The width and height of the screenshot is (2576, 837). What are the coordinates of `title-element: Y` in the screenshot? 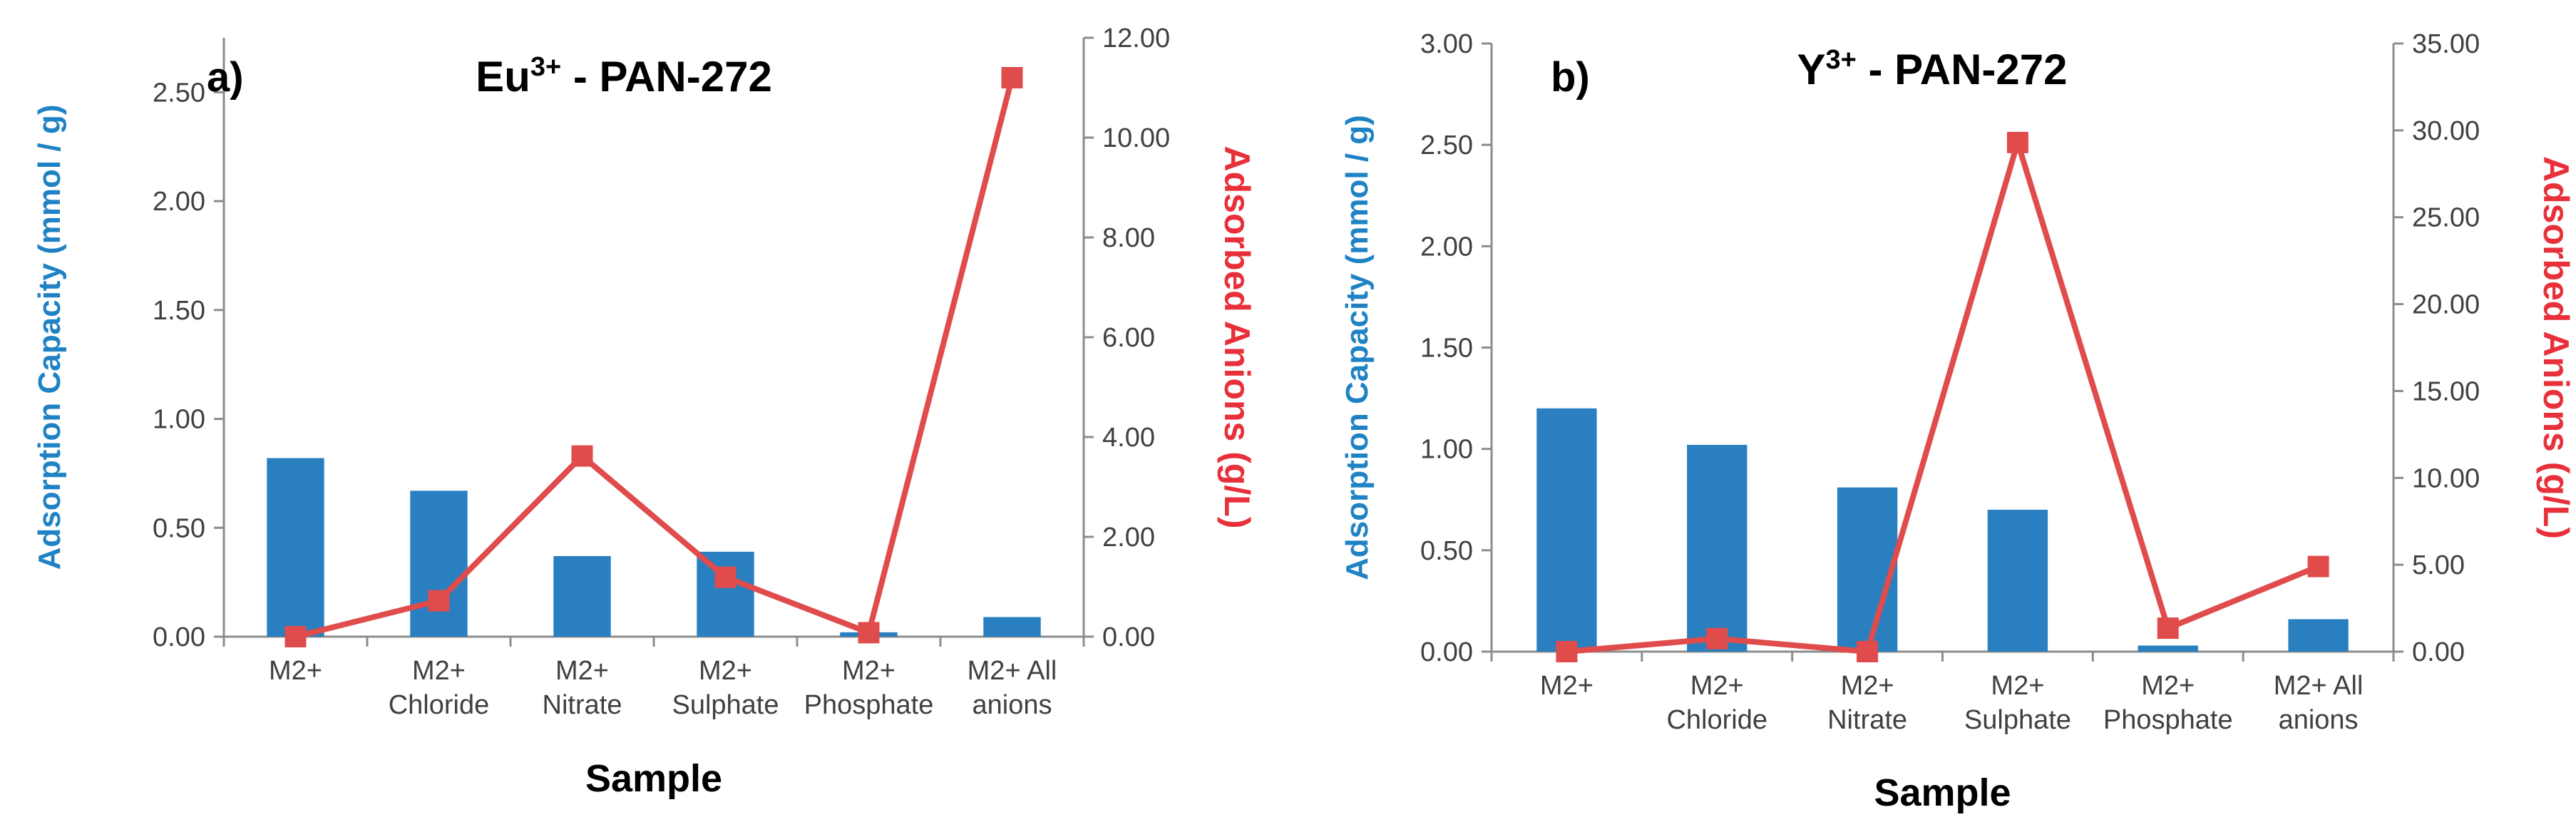 It's located at (1811, 69).